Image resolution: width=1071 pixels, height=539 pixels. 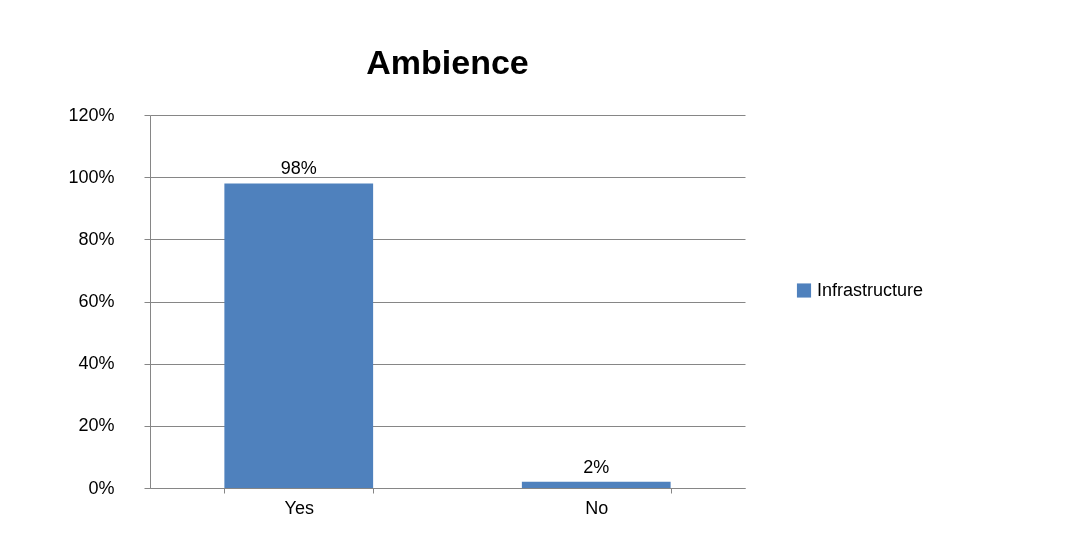 What do you see at coordinates (96, 363) in the screenshot?
I see `y-tick-label: 40%` at bounding box center [96, 363].